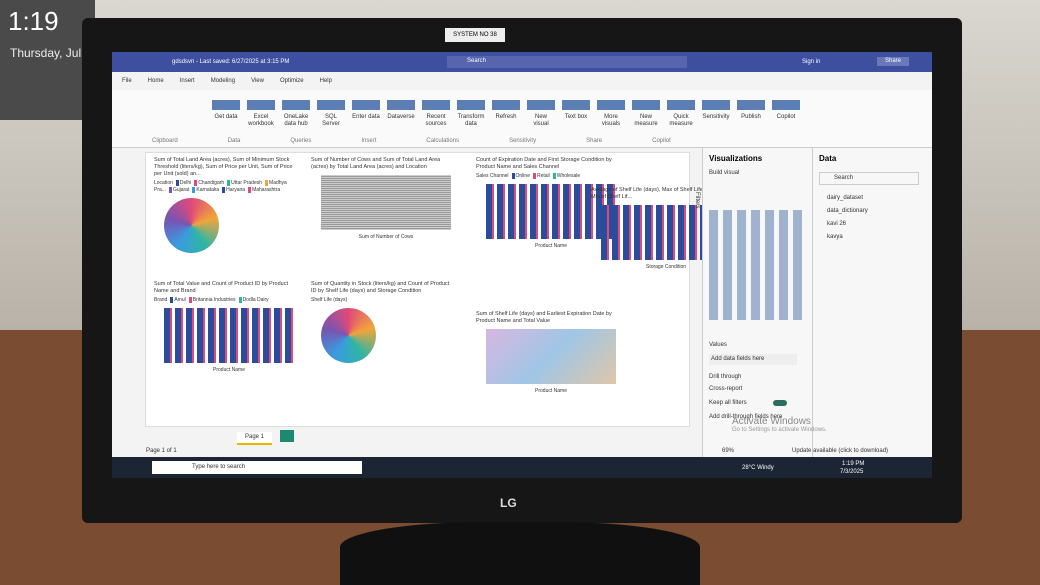 The width and height of the screenshot is (1040, 585). I want to click on ribbon-button: Excel workbook, so click(261, 114).